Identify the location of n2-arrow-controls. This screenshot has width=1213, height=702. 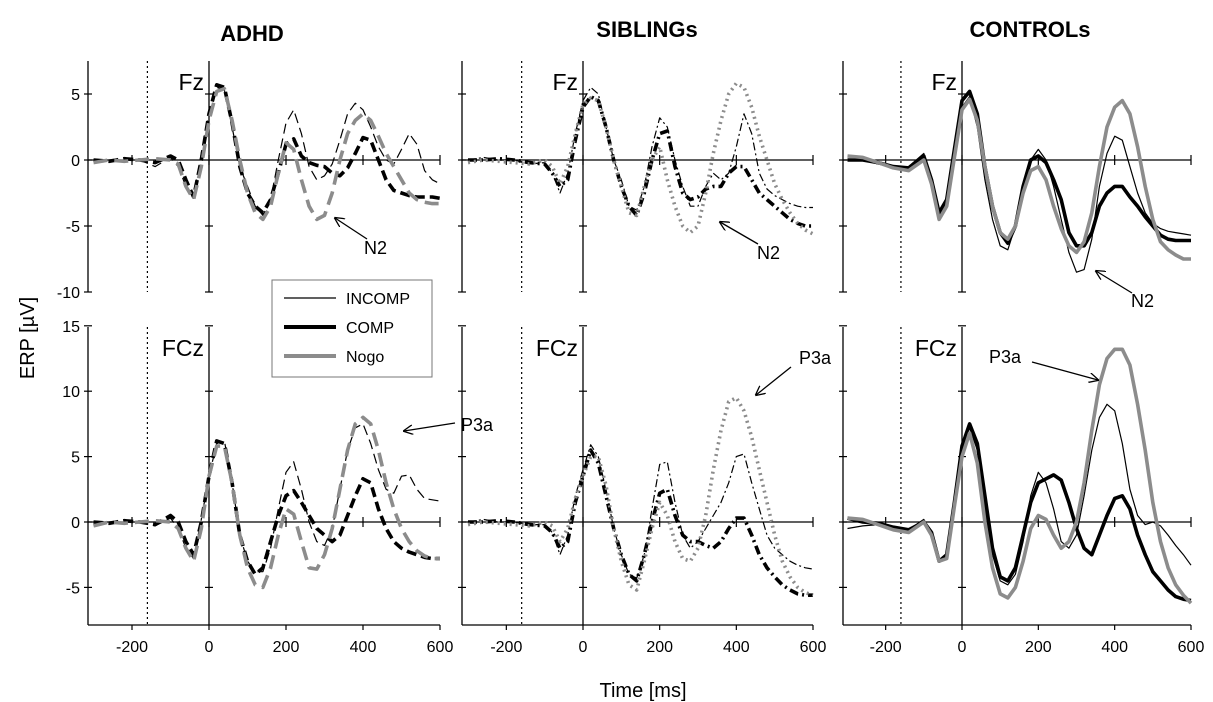
(1114, 282).